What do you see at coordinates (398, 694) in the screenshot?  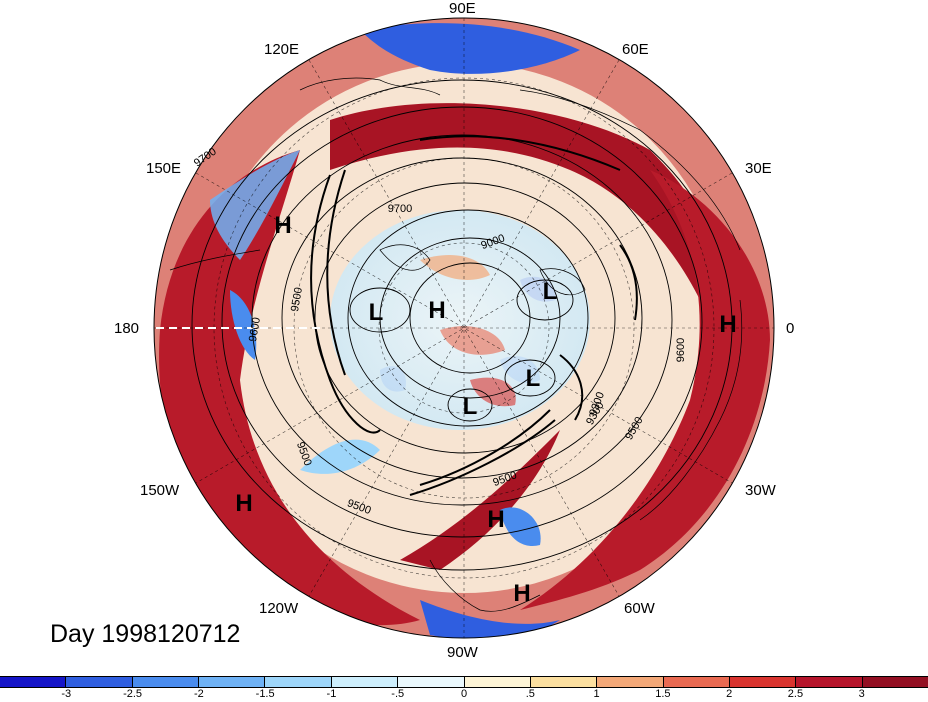 I see `colorbar-tick-label: -.5` at bounding box center [398, 694].